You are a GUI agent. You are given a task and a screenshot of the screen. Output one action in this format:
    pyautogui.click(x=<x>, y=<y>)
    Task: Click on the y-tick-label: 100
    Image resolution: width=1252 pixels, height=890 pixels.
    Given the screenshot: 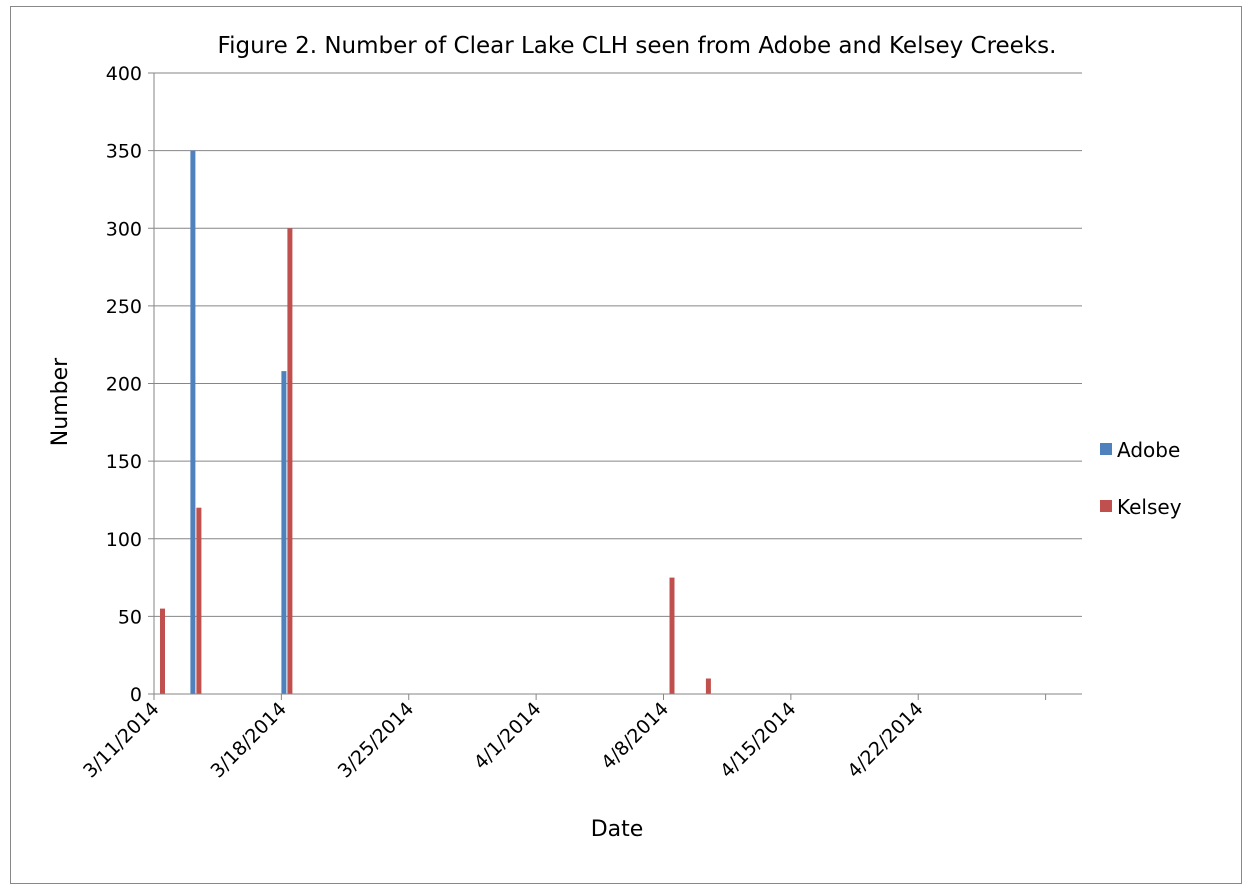 What is the action you would take?
    pyautogui.click(x=124, y=540)
    